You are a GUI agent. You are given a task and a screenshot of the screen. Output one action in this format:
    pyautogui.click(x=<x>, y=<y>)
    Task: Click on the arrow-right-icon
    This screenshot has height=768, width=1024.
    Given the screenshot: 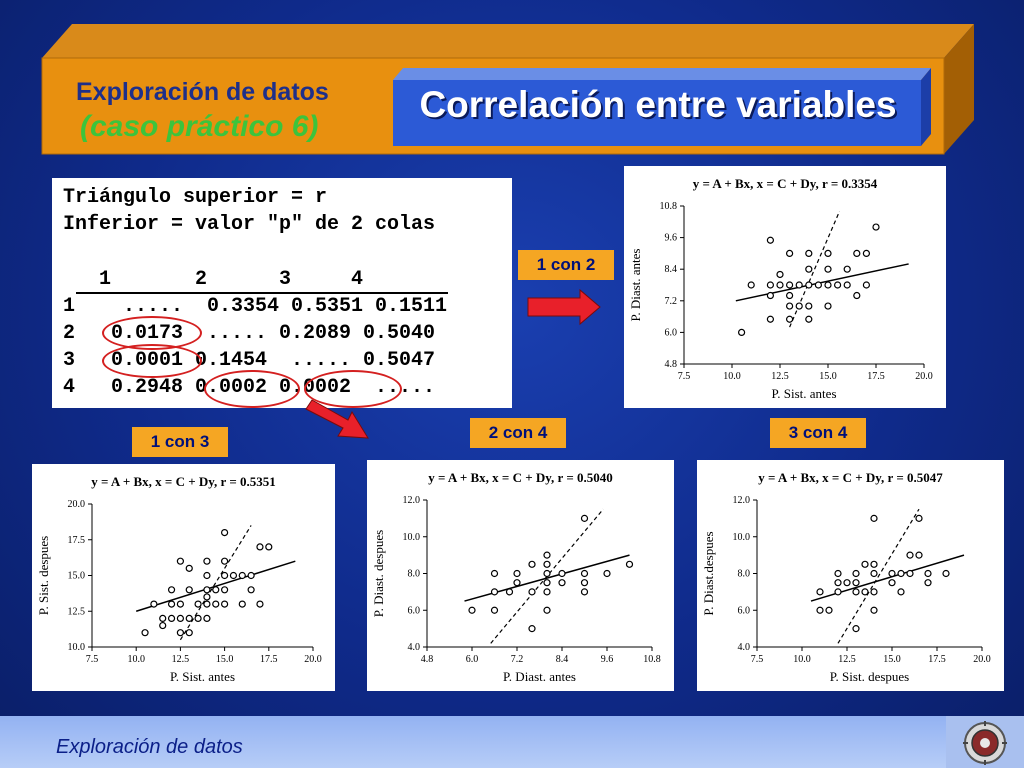 What is the action you would take?
    pyautogui.click(x=564, y=307)
    